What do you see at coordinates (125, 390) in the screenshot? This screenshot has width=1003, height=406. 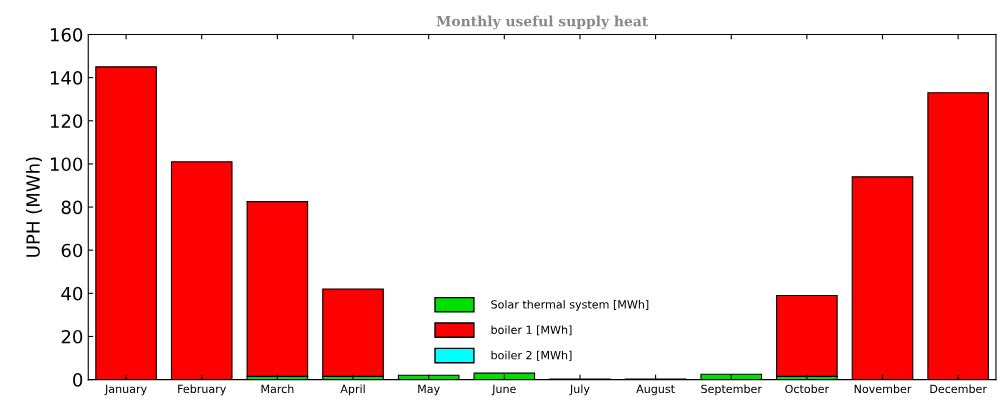 I see `x-tick-label: January` at bounding box center [125, 390].